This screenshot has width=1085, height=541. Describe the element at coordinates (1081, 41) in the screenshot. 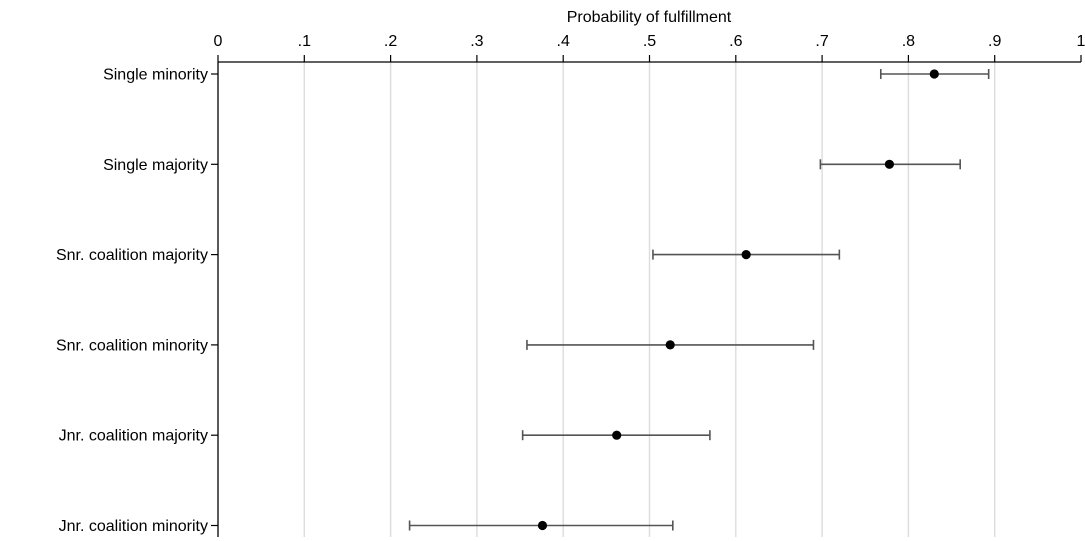

I see `x-tick-label: 1` at that location.